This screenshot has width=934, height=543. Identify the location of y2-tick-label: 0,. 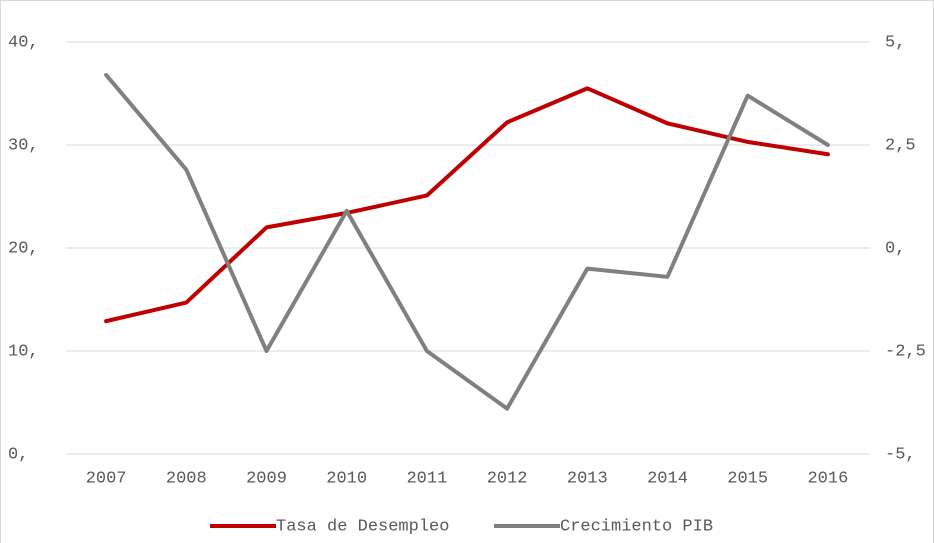
(895, 248).